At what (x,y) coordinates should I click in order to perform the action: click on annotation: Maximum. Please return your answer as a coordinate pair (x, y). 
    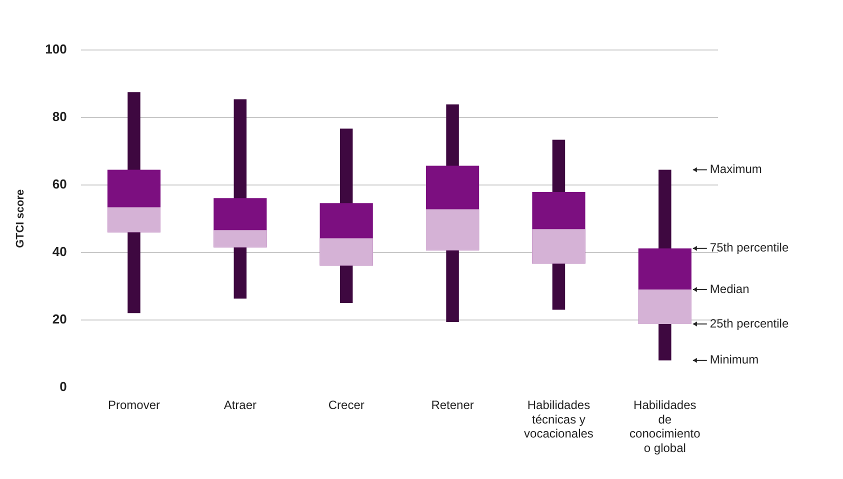
    Looking at the image, I should click on (736, 169).